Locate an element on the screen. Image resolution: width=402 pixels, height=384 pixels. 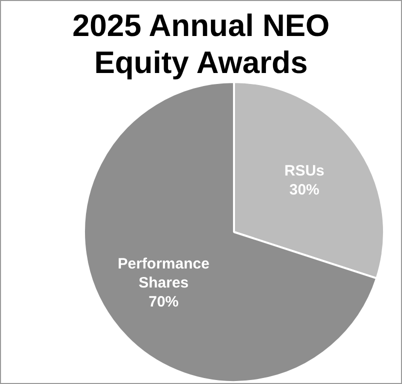
data-label: 70% is located at coordinates (163, 301).